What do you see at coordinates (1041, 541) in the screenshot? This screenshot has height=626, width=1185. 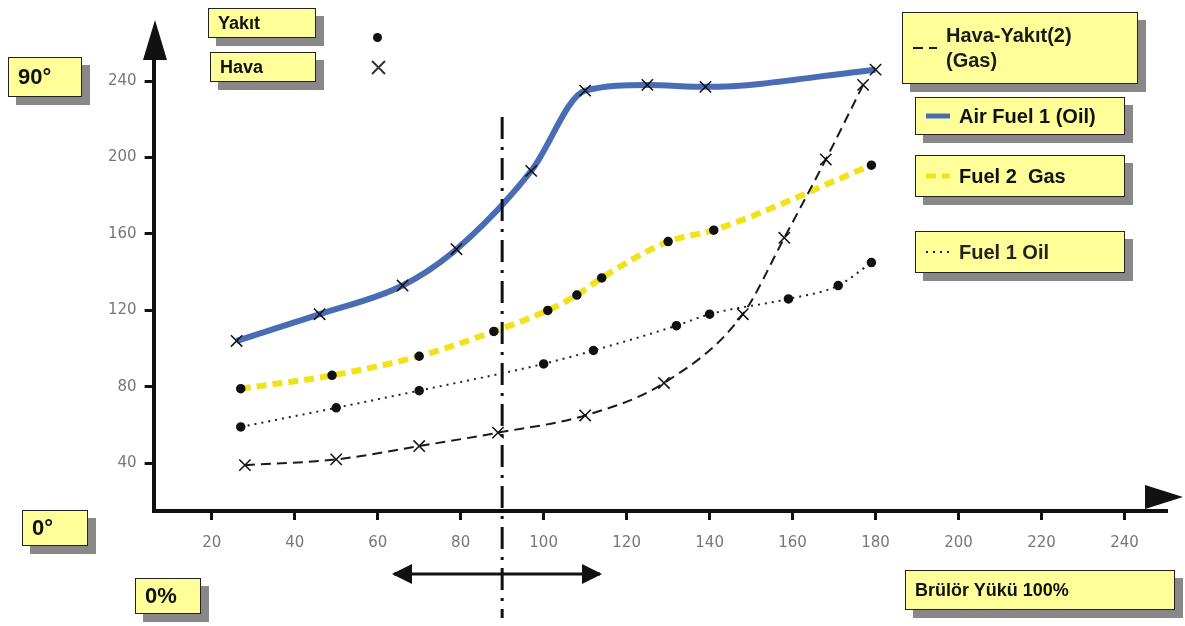 I see `x-tick-label: 220` at bounding box center [1041, 541].